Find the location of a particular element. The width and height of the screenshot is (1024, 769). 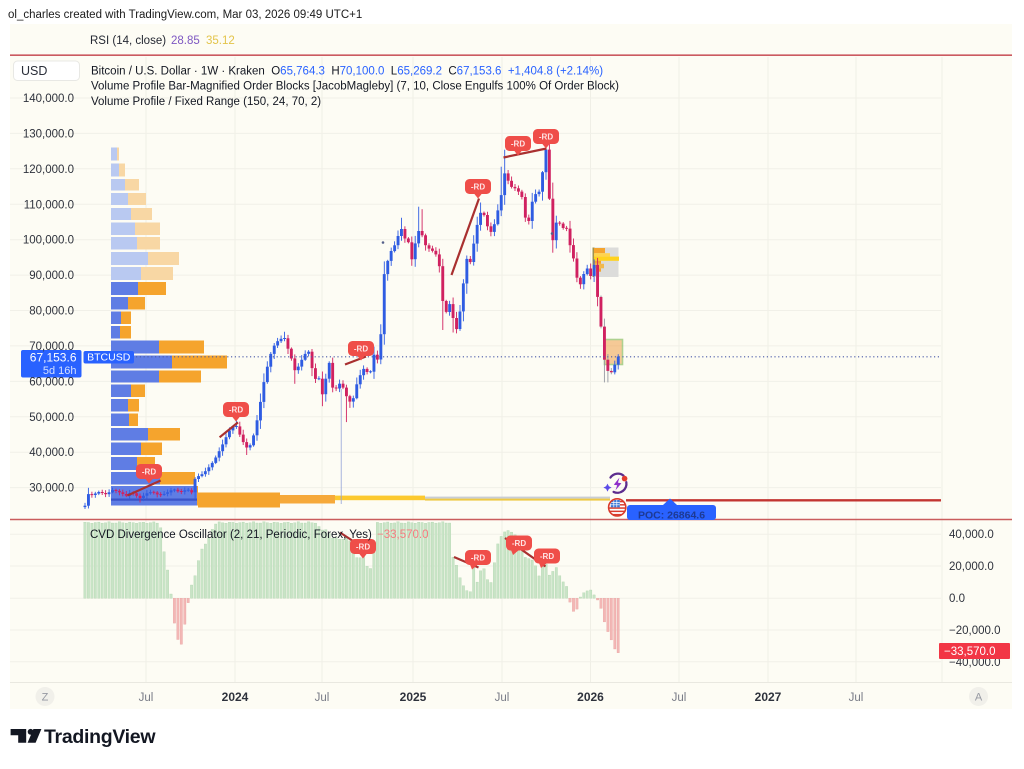

svg-text: 110,000.0 is located at coordinates (49, 205).